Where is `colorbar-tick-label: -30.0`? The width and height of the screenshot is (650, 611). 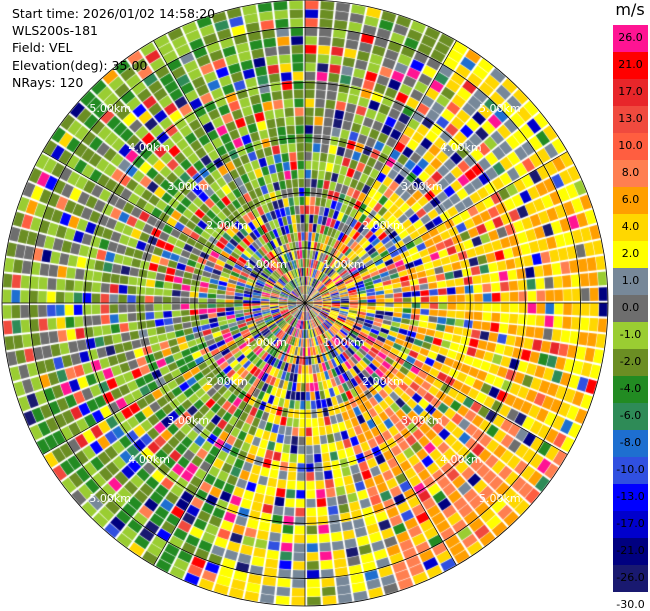 colorbar-tick-label: -30.0 is located at coordinates (630, 604).